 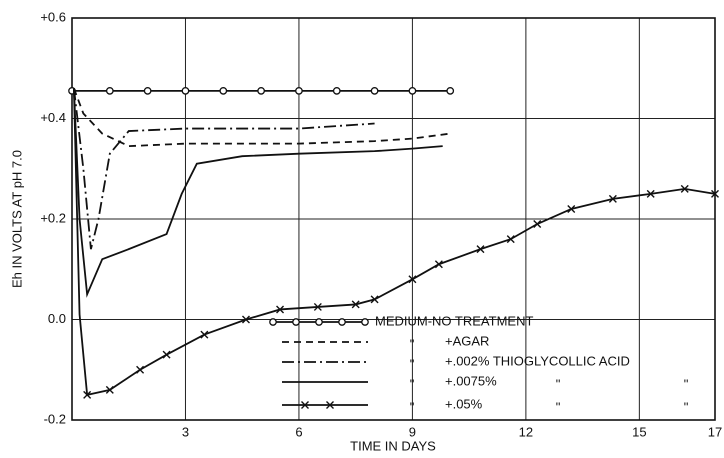 What do you see at coordinates (298, 431) in the screenshot?
I see `x-tick-label: 6` at bounding box center [298, 431].